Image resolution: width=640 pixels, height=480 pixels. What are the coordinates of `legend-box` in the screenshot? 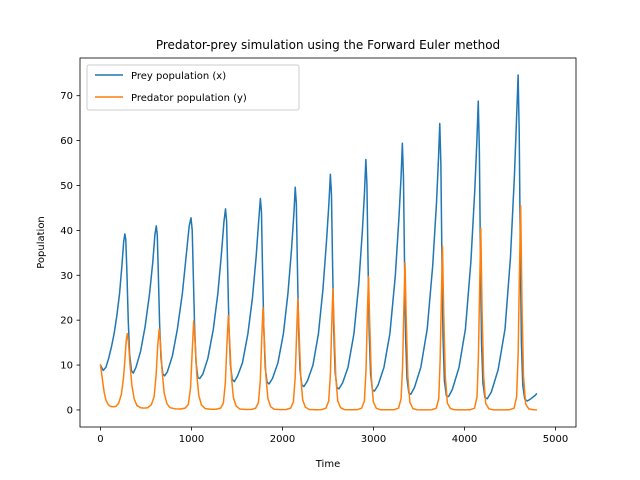 It's located at (193, 87).